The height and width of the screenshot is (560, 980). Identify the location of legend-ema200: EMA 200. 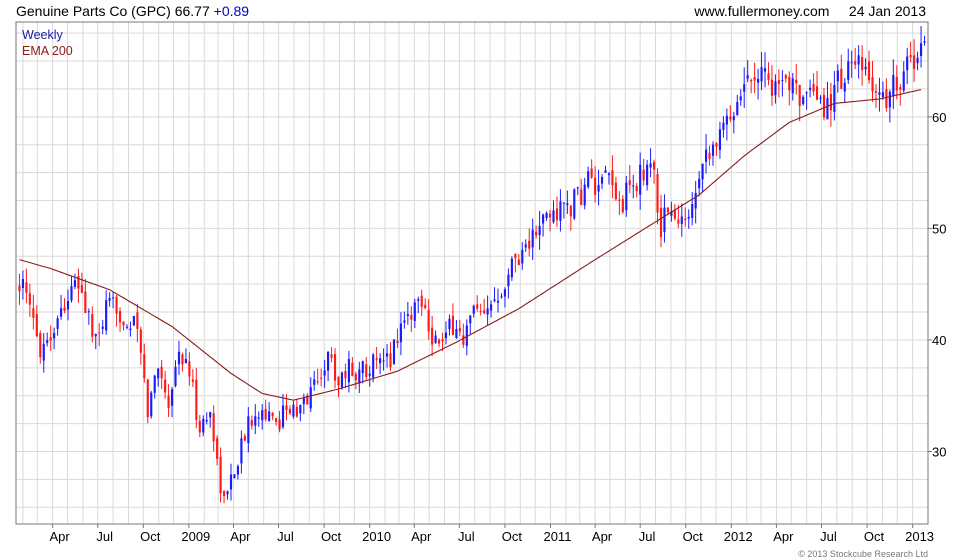
(47, 51).